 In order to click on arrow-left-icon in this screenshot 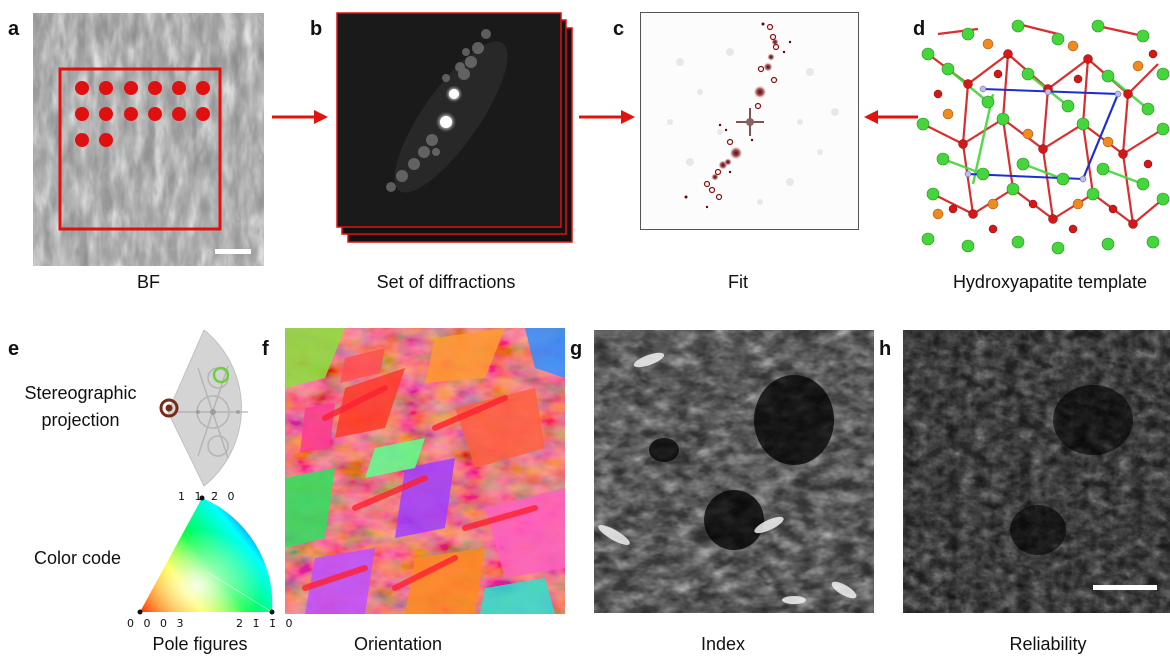, I will do `click(891, 117)`.